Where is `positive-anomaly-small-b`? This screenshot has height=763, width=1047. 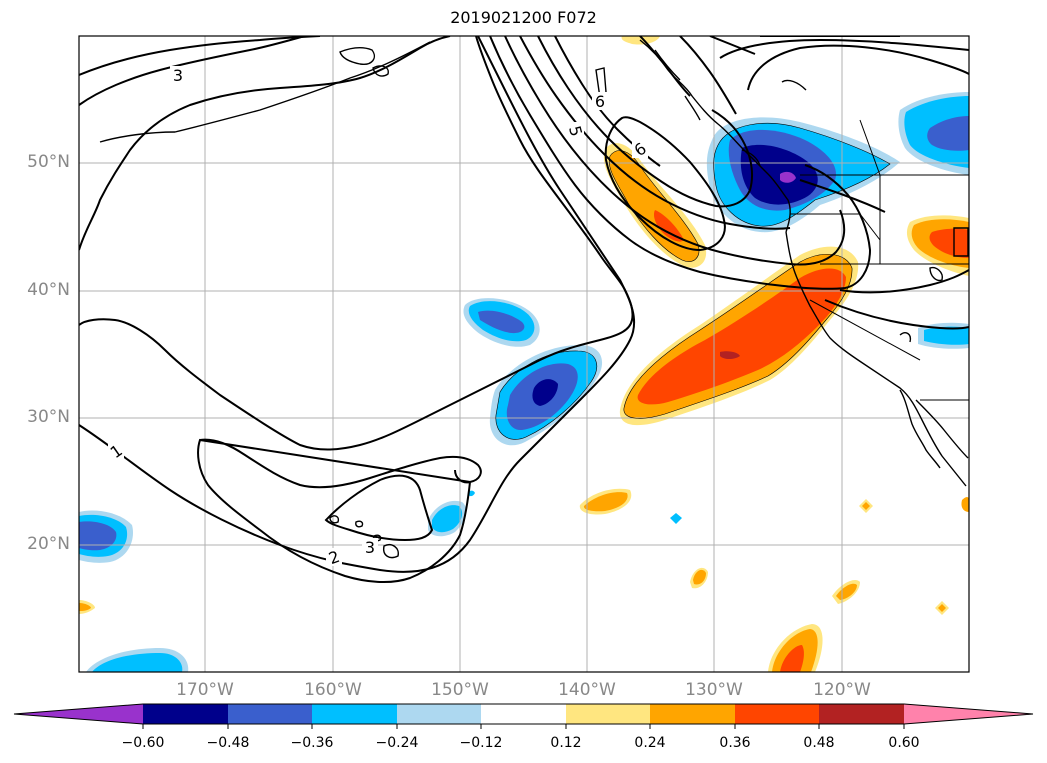 positive-anomaly-small-b is located at coordinates (846, 591).